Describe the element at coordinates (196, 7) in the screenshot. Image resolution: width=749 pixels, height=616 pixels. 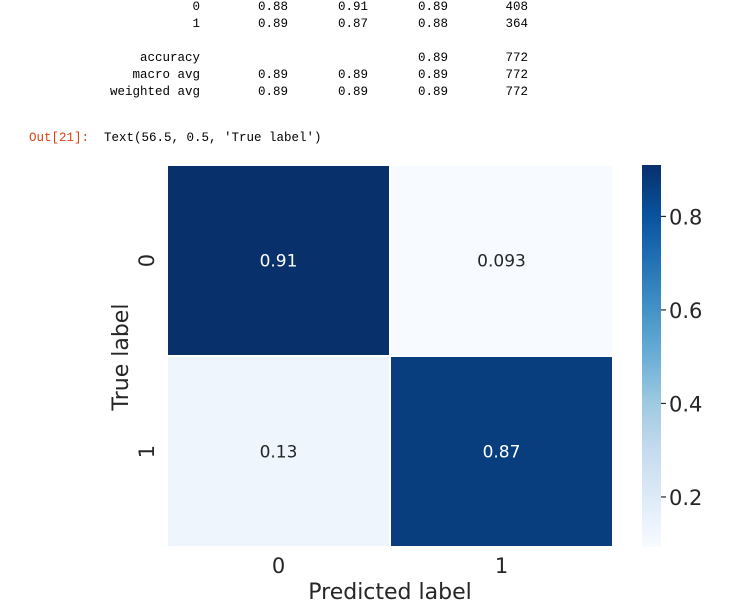
I see `report-label-cell: 0` at that location.